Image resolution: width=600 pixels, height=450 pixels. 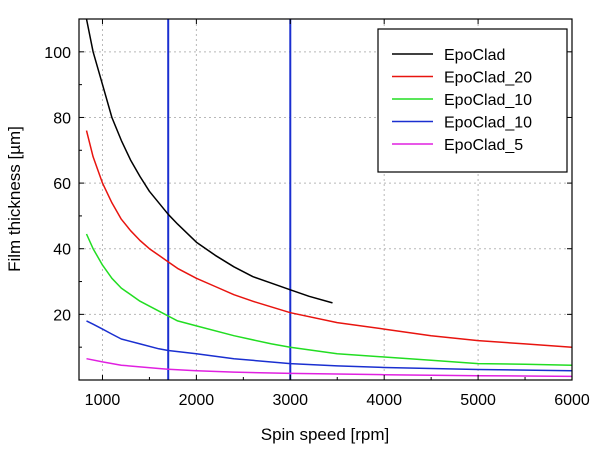 What do you see at coordinates (62, 250) in the screenshot?
I see `y-tick-label: 40` at bounding box center [62, 250].